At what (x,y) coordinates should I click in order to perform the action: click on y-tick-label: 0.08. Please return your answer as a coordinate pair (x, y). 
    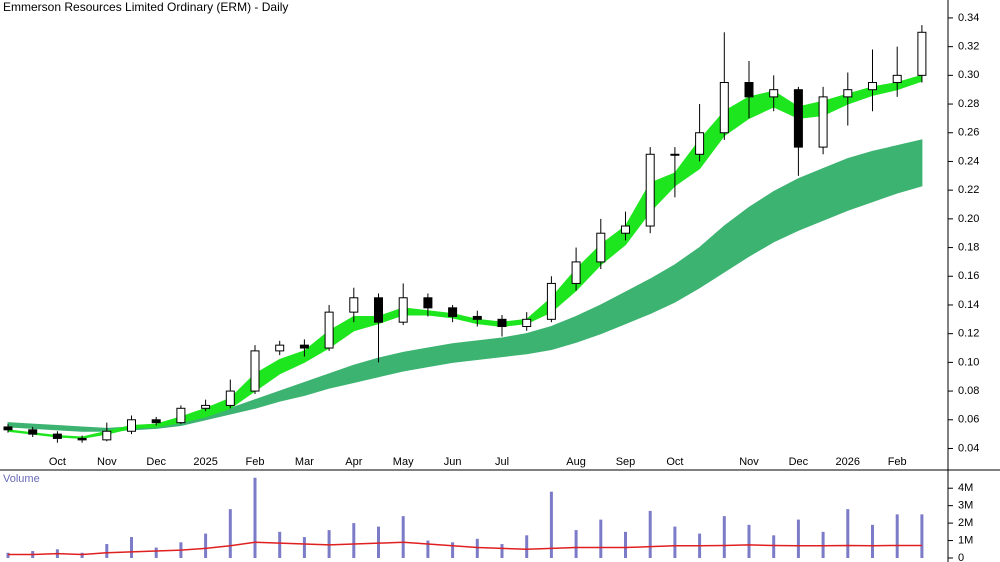
    Looking at the image, I should click on (968, 391).